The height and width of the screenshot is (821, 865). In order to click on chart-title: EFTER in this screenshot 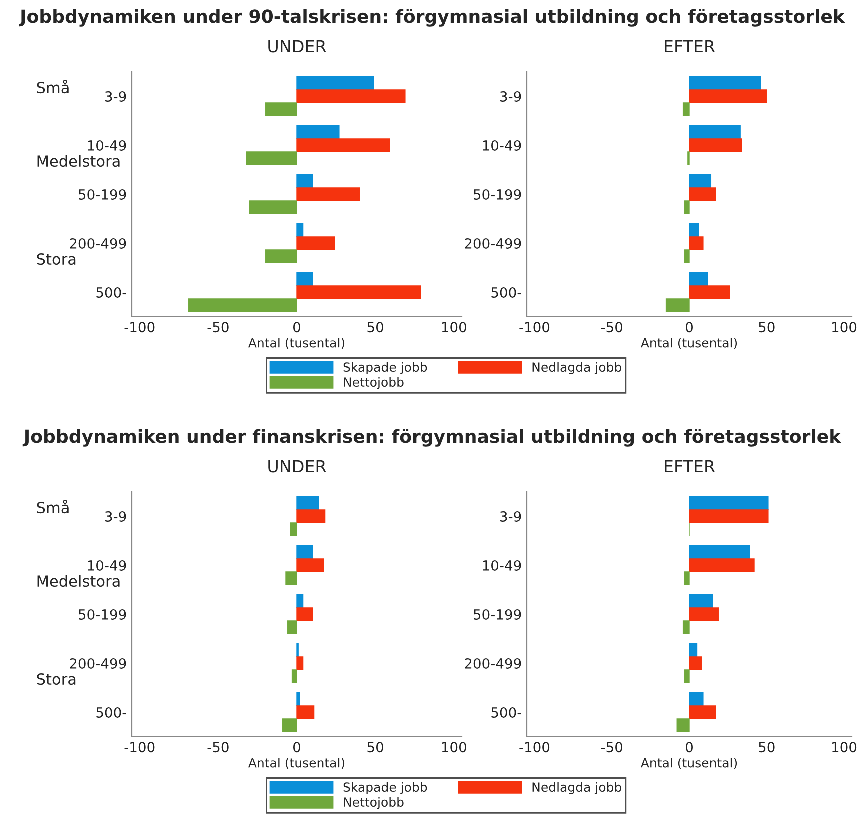, I will do `click(690, 466)`.